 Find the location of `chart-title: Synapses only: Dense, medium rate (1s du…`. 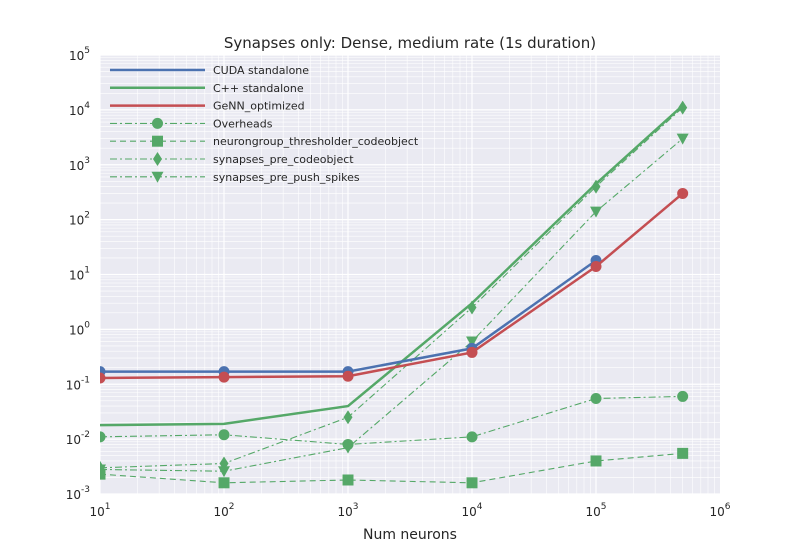

chart-title: Synapses only: Dense, medium rate (1s du… is located at coordinates (410, 43).